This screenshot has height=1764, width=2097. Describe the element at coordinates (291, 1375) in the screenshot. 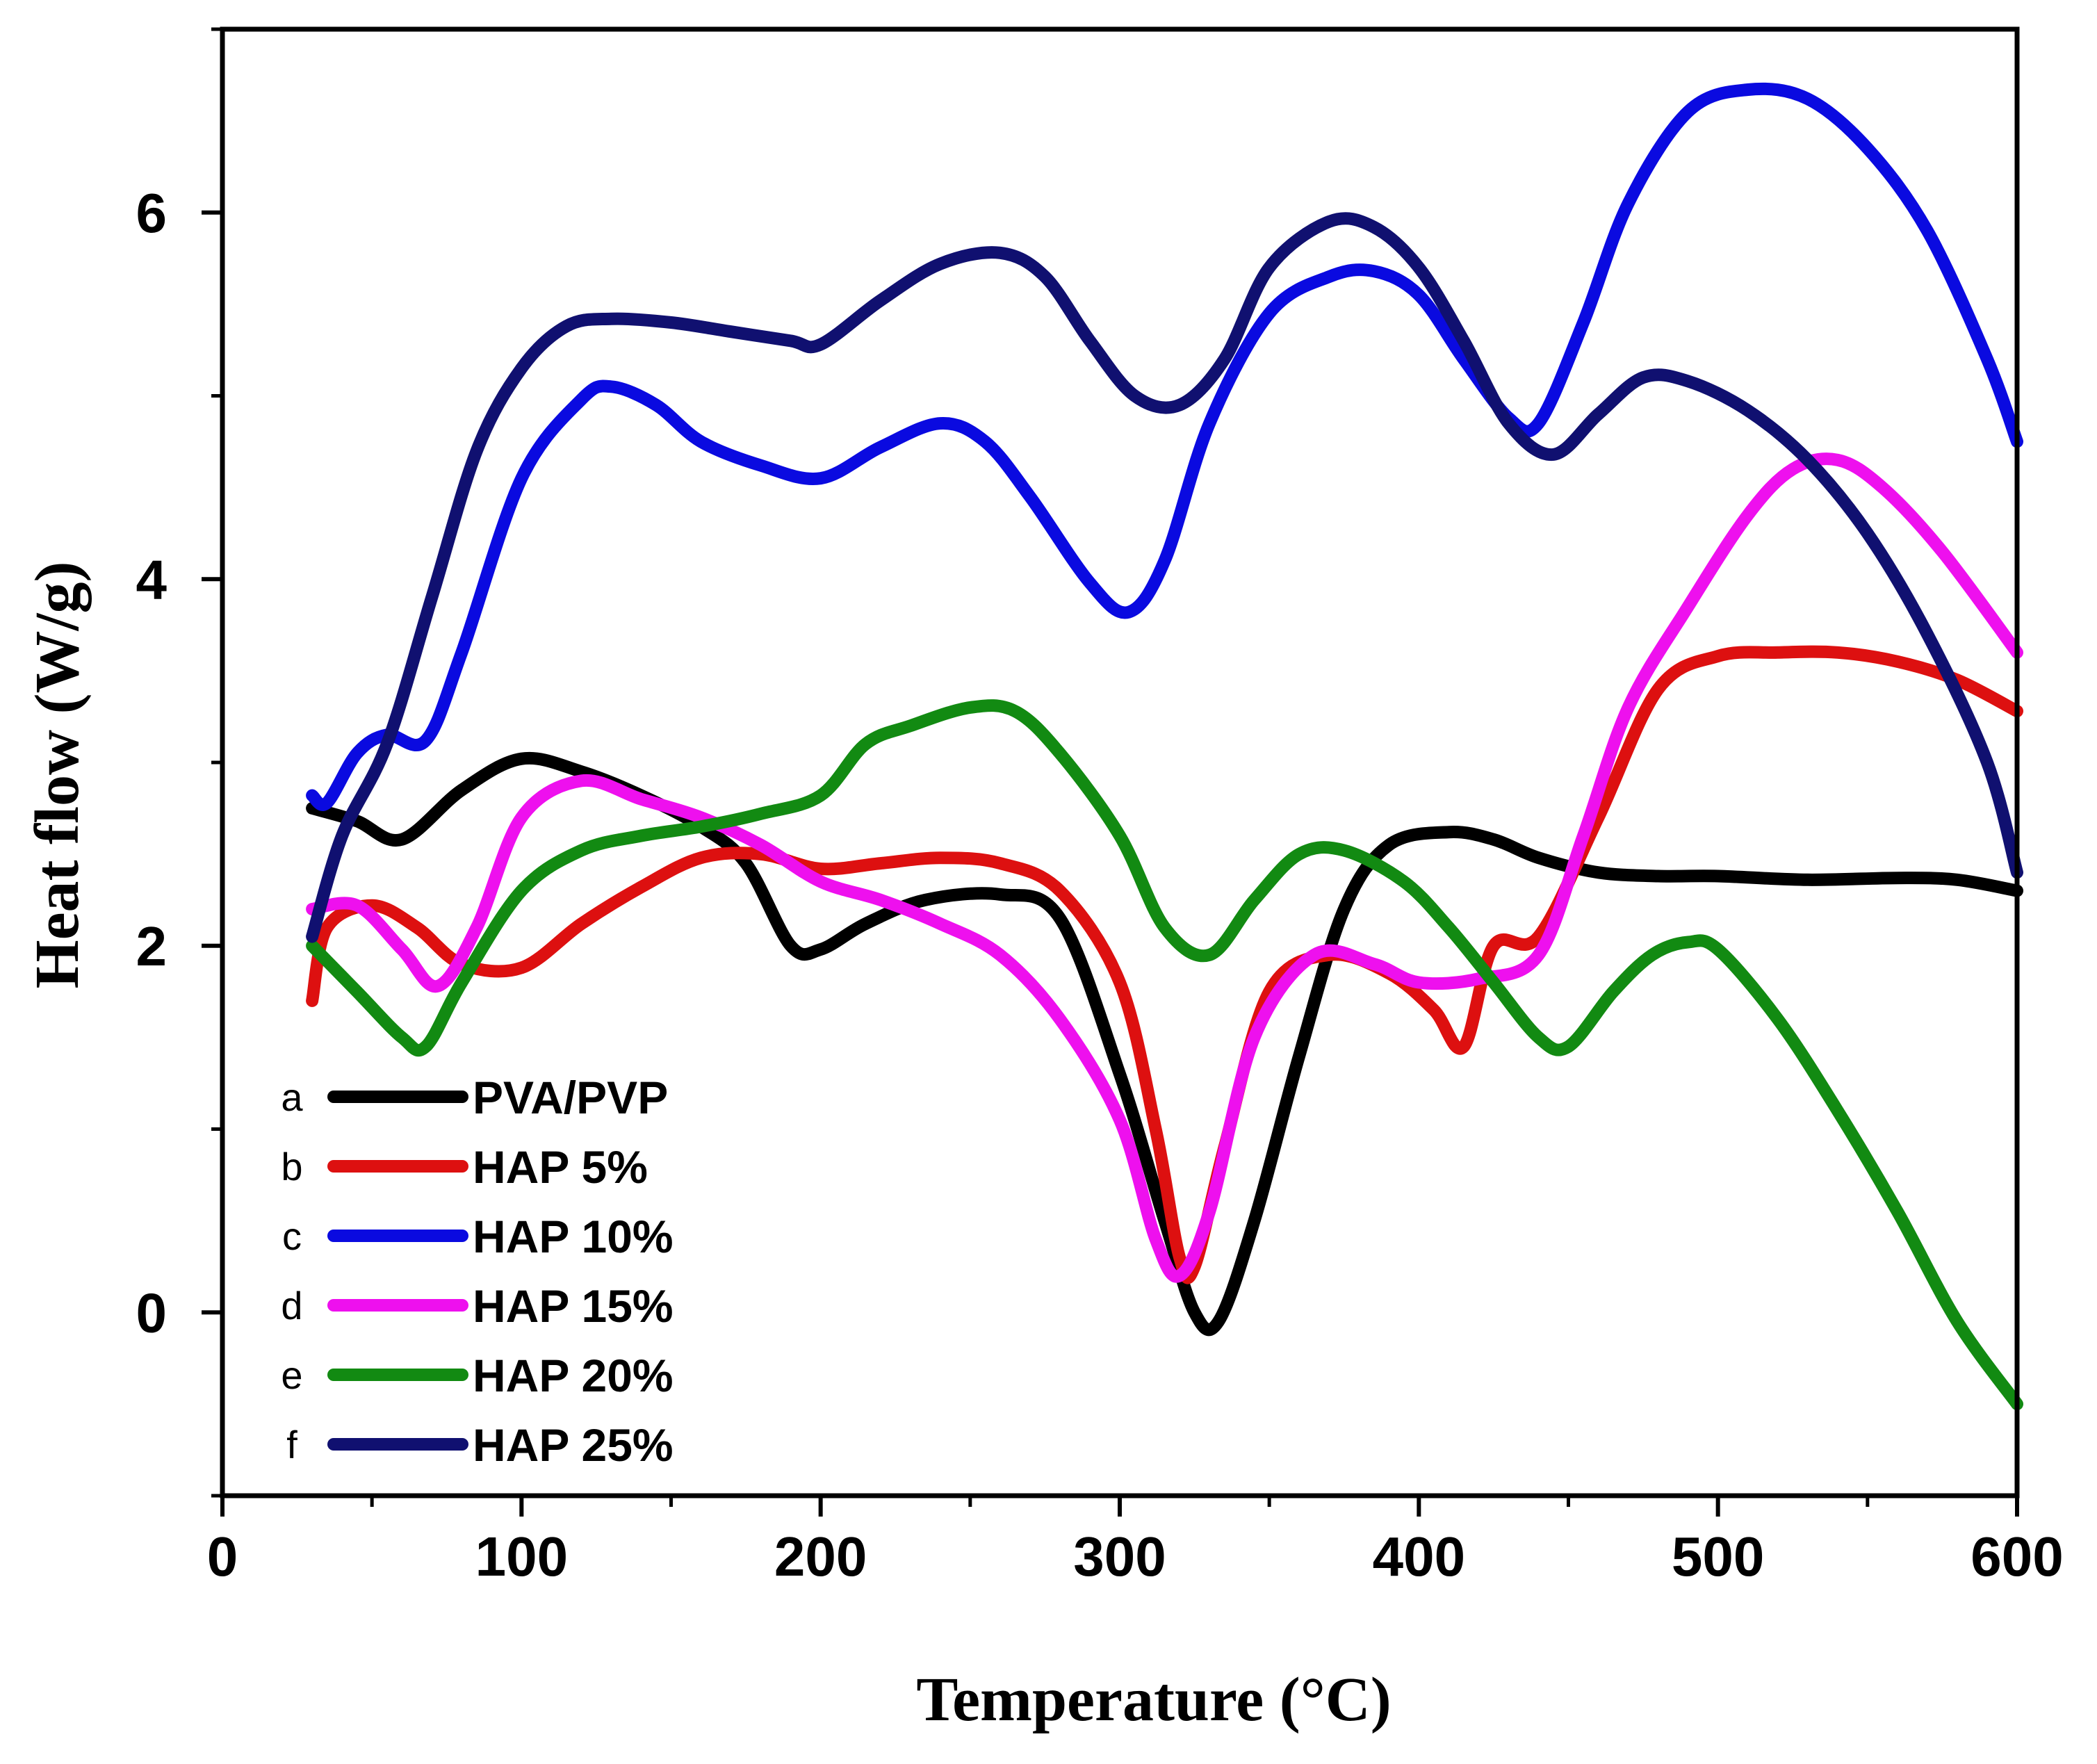

I see `legend-letter-e: e` at that location.